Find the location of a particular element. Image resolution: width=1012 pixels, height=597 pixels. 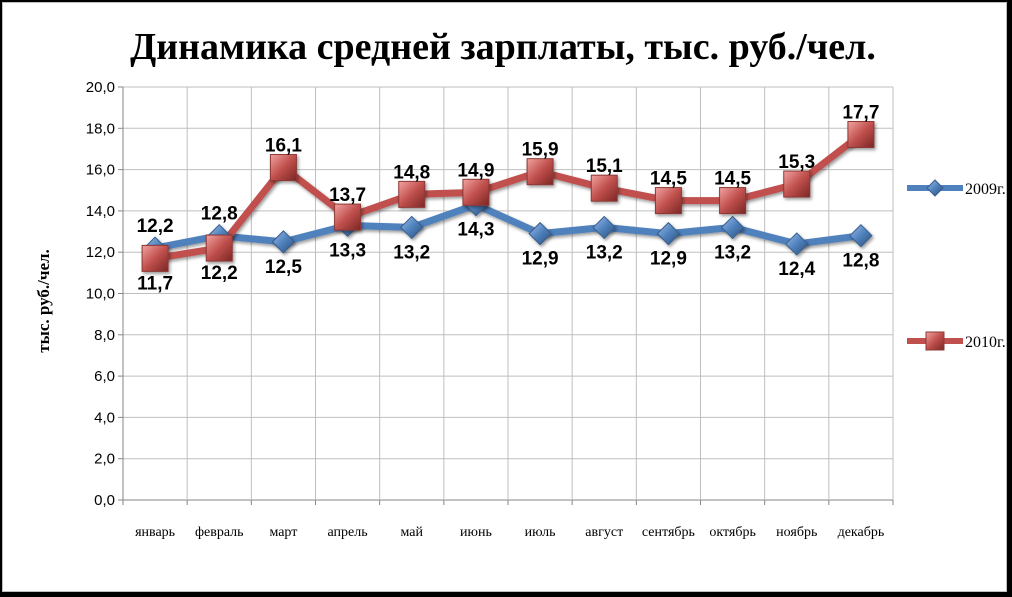

x-tick-label: май is located at coordinates (412, 532).